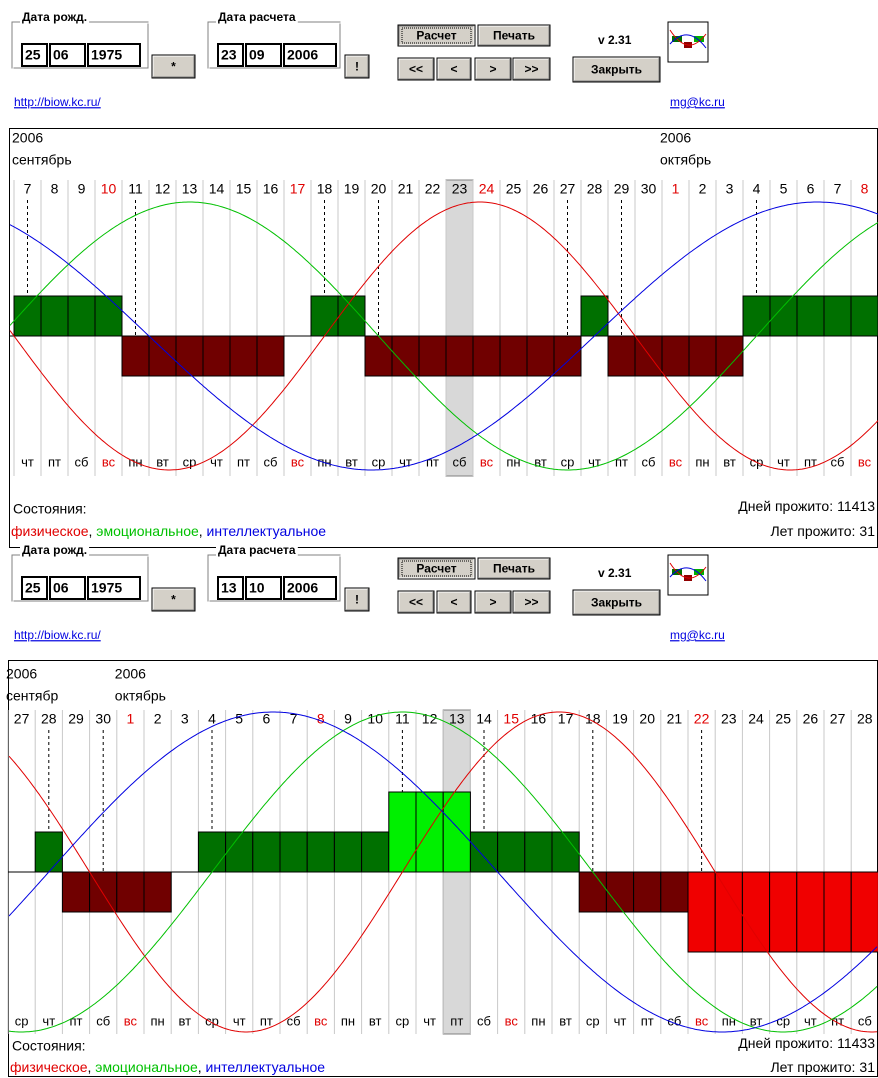 The image size is (878, 1078). I want to click on day-number: 16, so click(539, 719).